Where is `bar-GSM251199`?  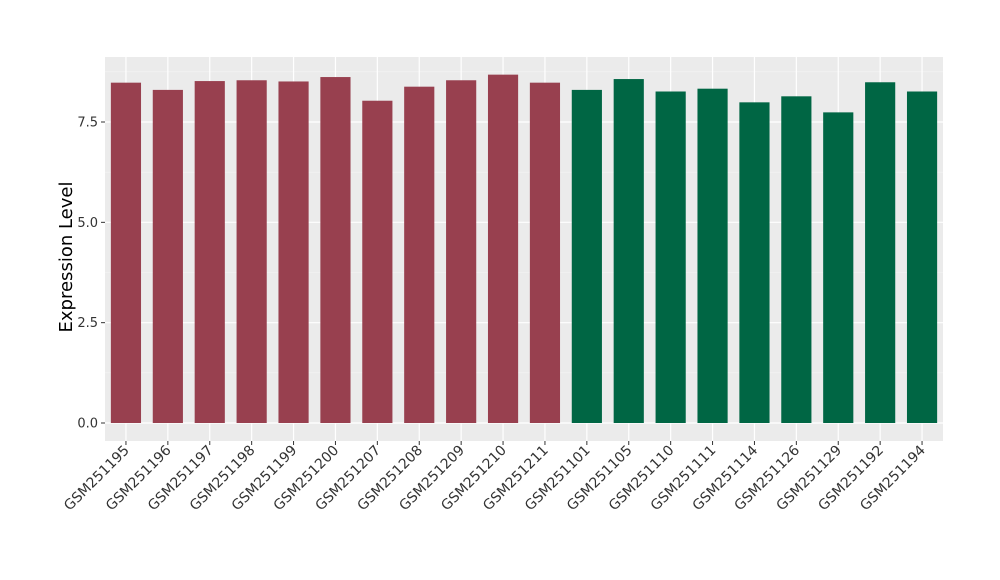 bar-GSM251199 is located at coordinates (293, 252).